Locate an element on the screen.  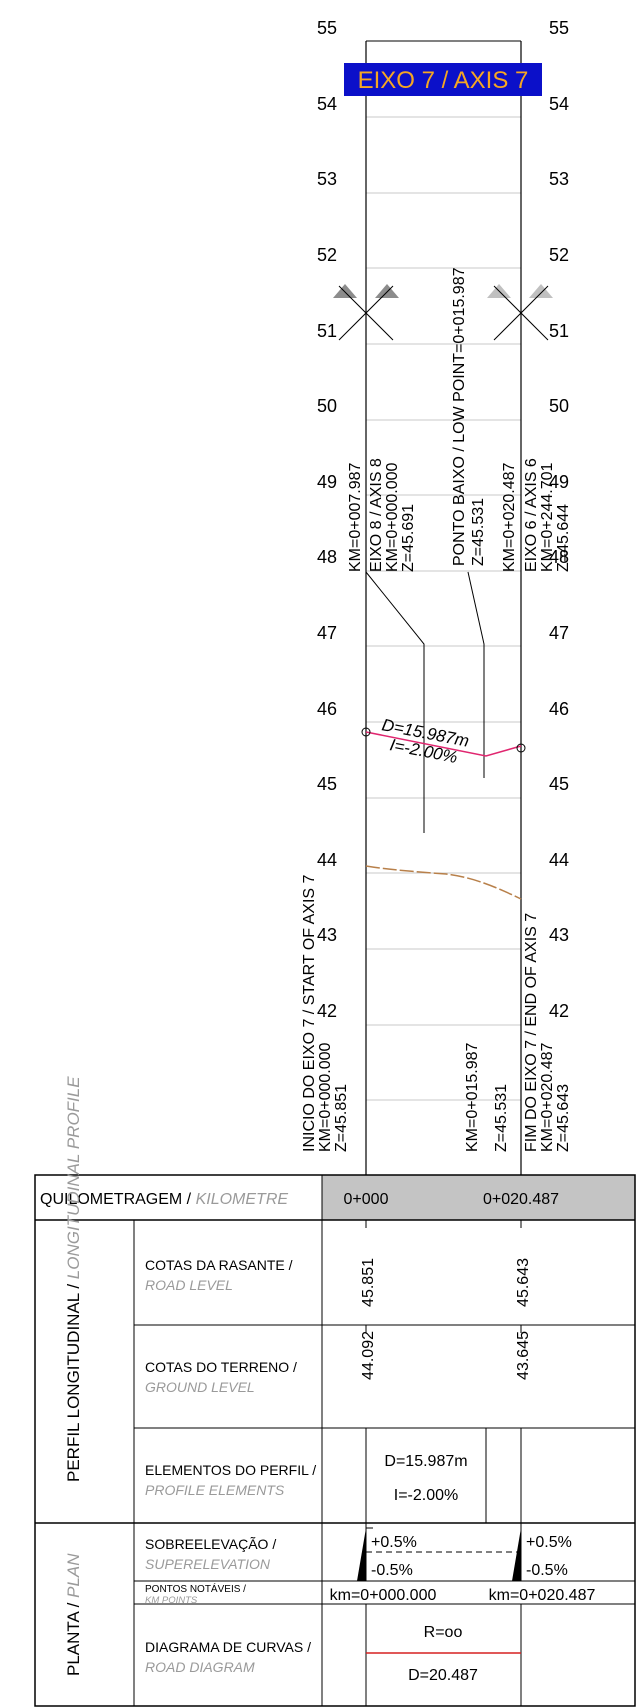
ground-level-label-en: GROUND LEVEL is located at coordinates (200, 1387).